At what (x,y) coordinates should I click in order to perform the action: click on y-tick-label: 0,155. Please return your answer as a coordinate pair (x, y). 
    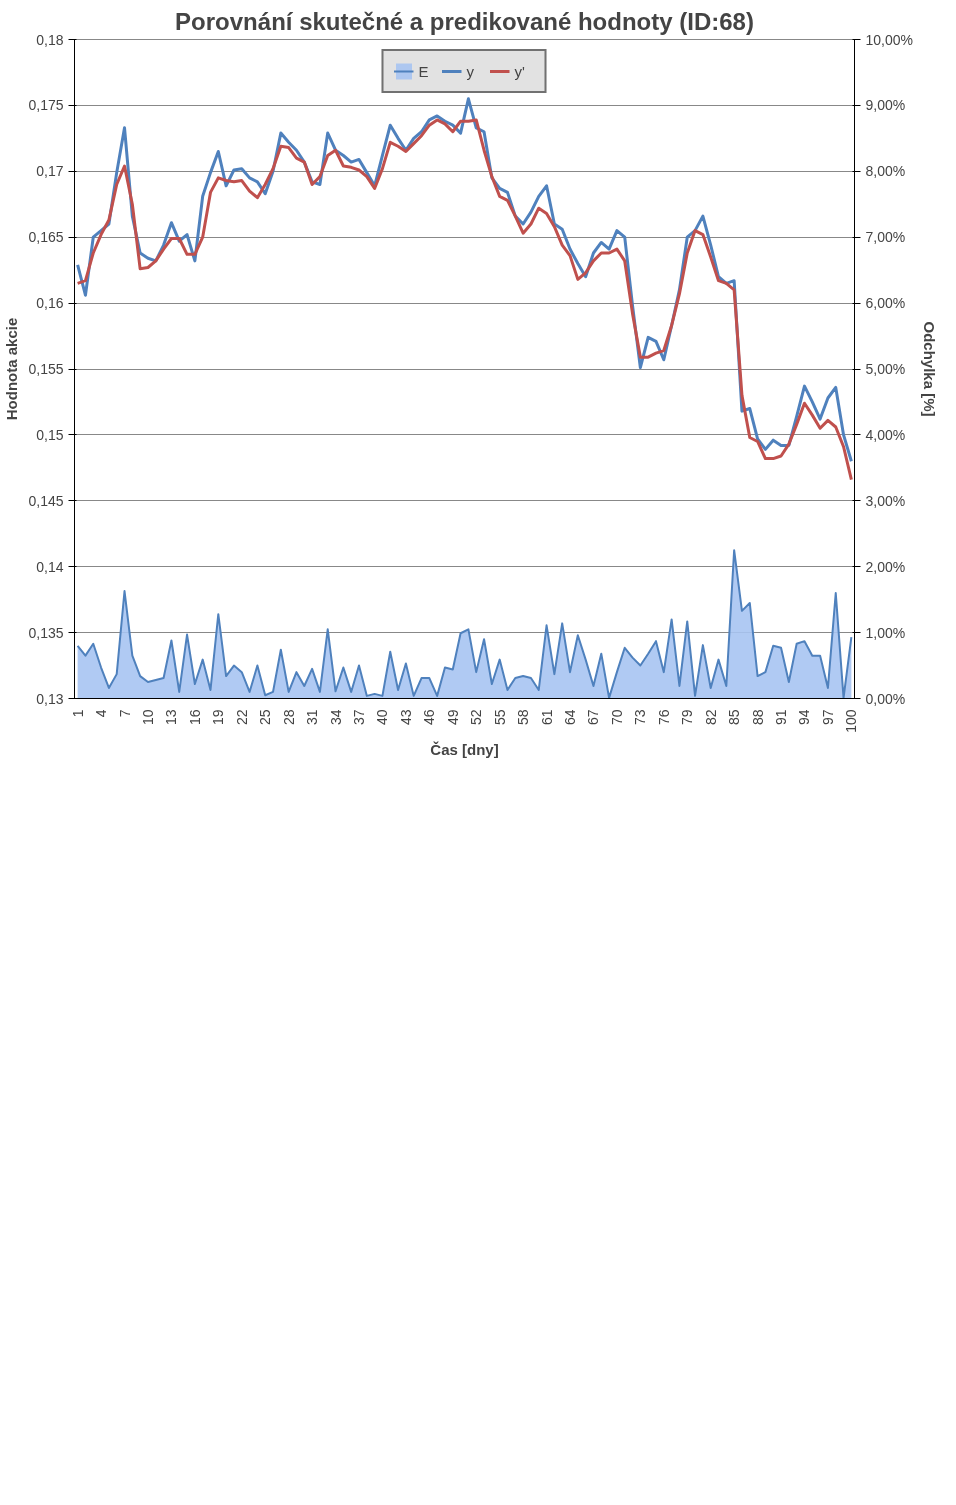
    Looking at the image, I should click on (46, 369).